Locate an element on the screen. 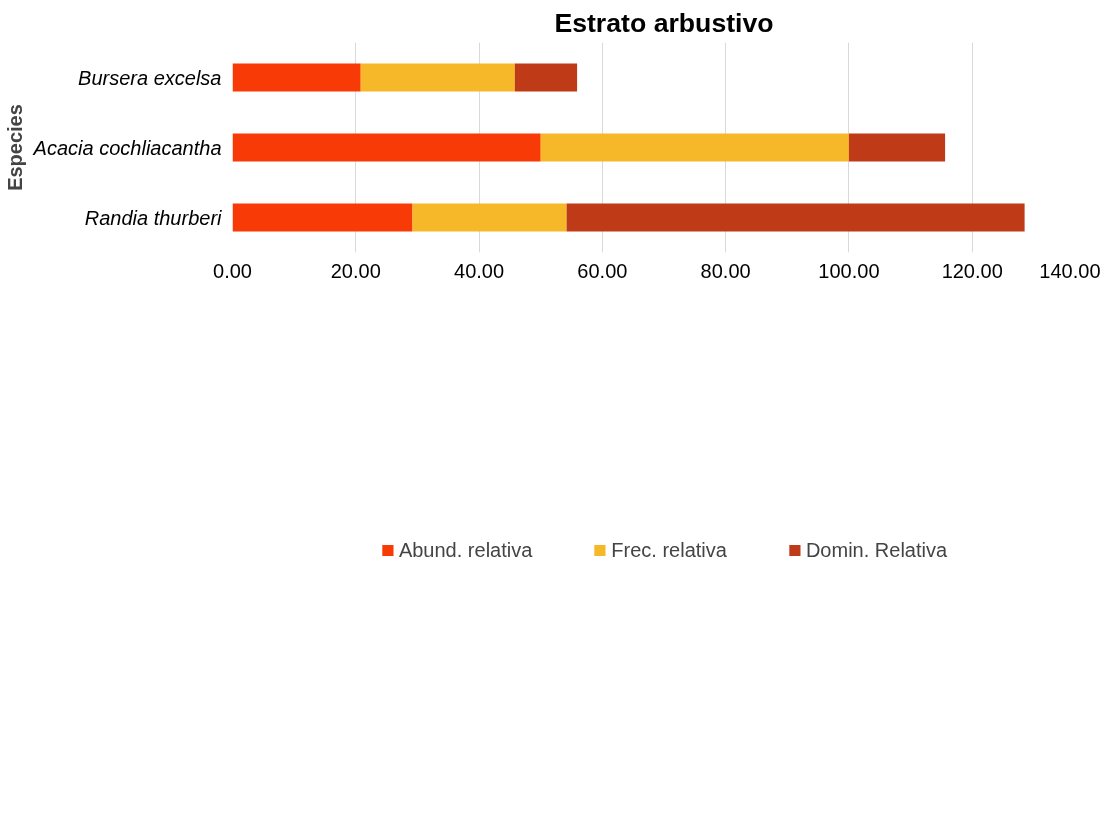 This screenshot has width=1113, height=815. x-tick-label: 60.00 is located at coordinates (602, 270).